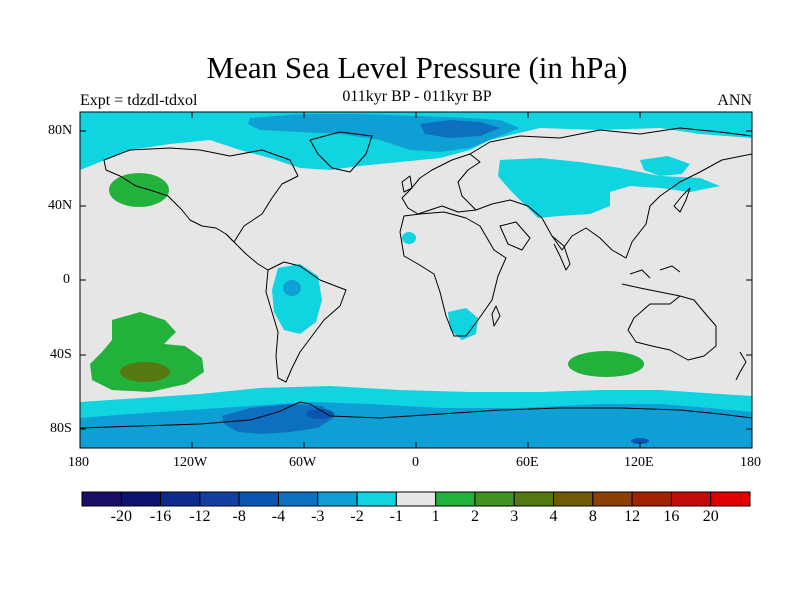 This screenshot has width=800, height=600. I want to click on coast-asia, so click(610, 193).